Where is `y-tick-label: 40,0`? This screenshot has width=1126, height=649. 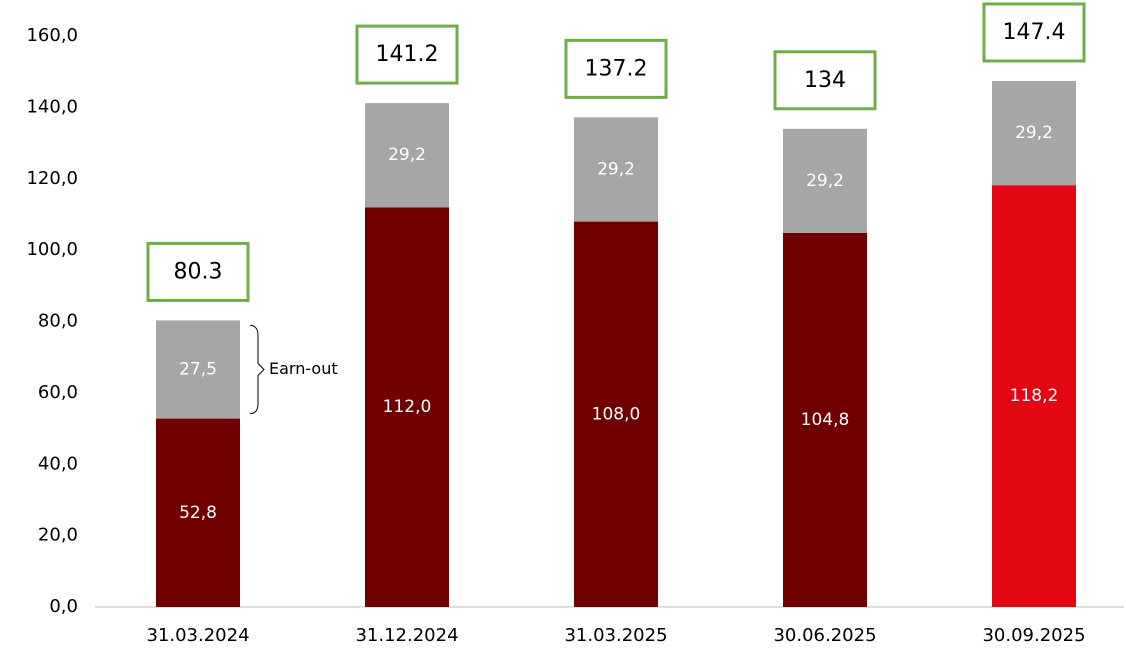 y-tick-label: 40,0 is located at coordinates (58, 463).